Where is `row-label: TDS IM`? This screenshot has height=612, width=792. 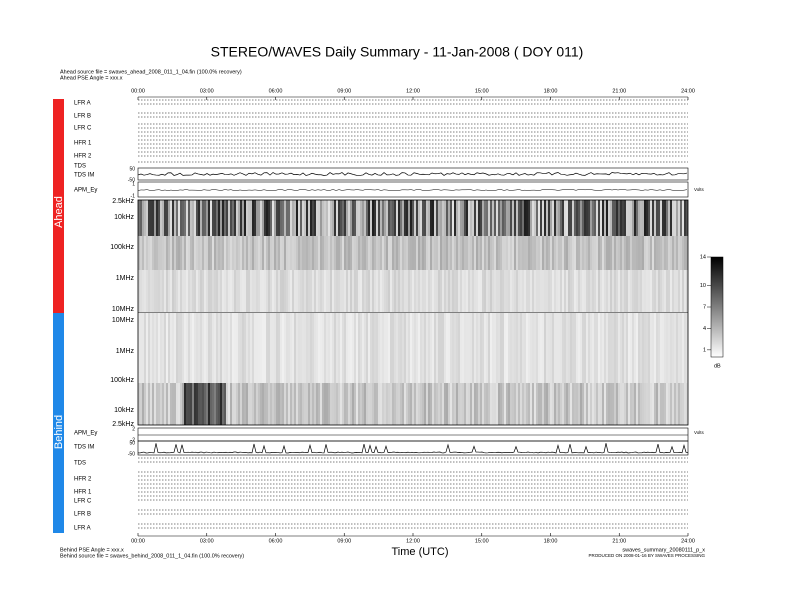
row-label: TDS IM is located at coordinates (84, 448).